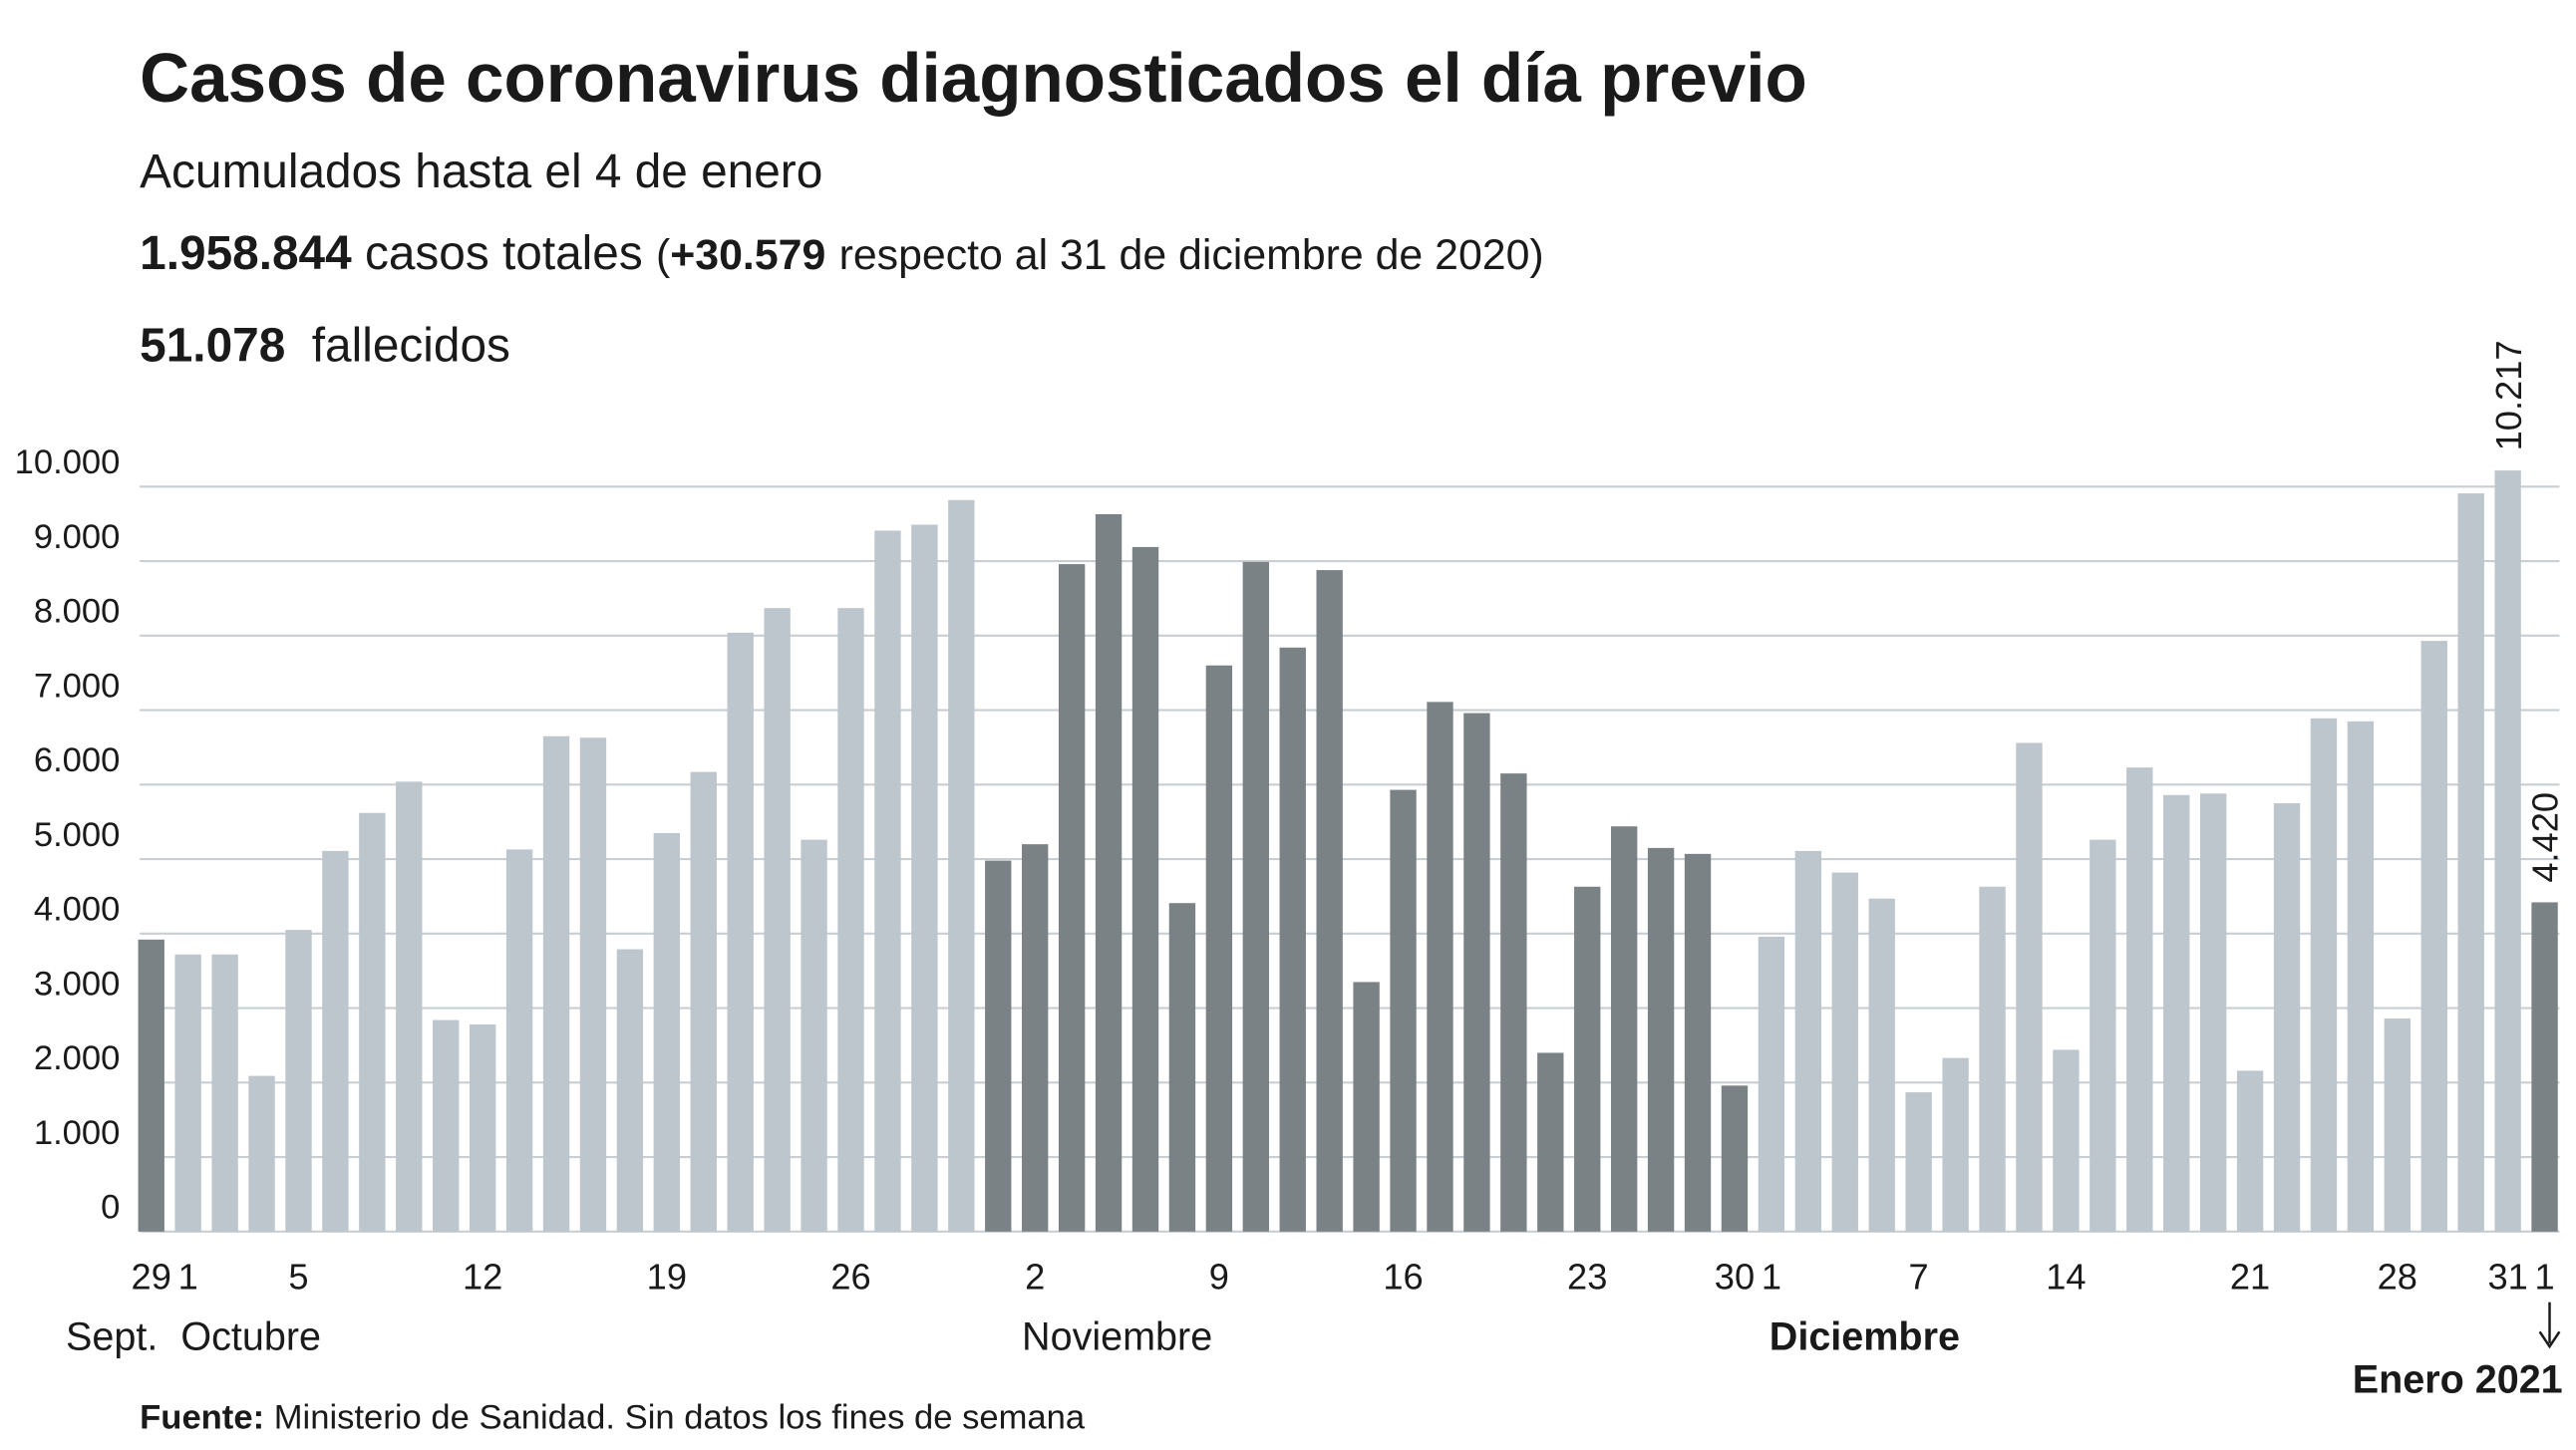 Image resolution: width=2576 pixels, height=1450 pixels. I want to click on x-tick-label: 12, so click(482, 1277).